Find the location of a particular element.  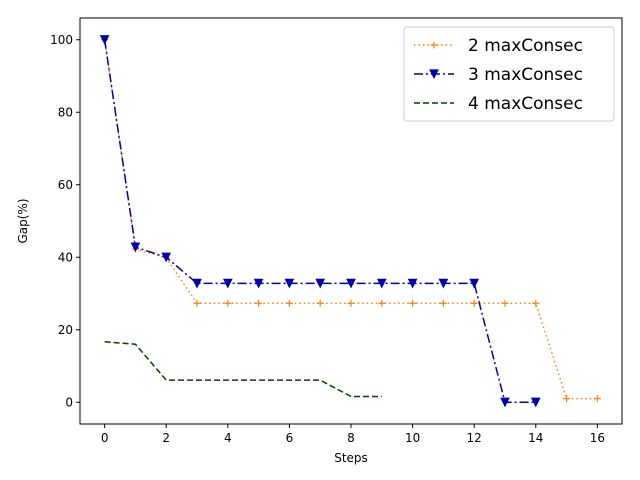

x-tick-label: 4 is located at coordinates (228, 438).